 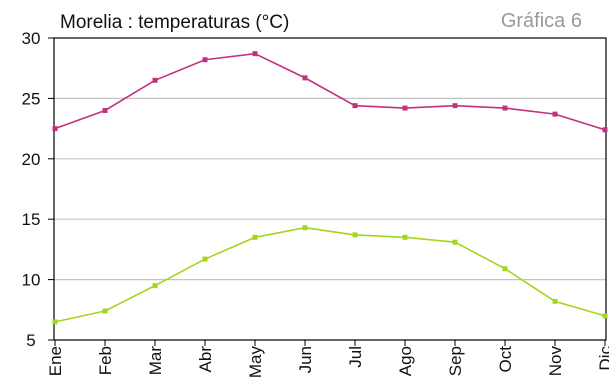 I want to click on x-tick-label: Dic, so click(x=602, y=358).